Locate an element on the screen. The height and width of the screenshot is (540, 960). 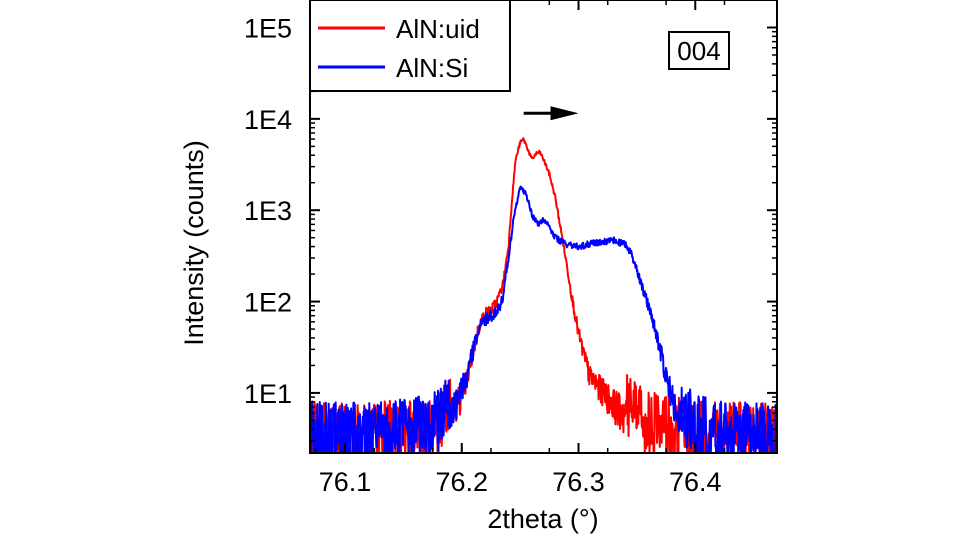
arrow-head is located at coordinates (564, 113).